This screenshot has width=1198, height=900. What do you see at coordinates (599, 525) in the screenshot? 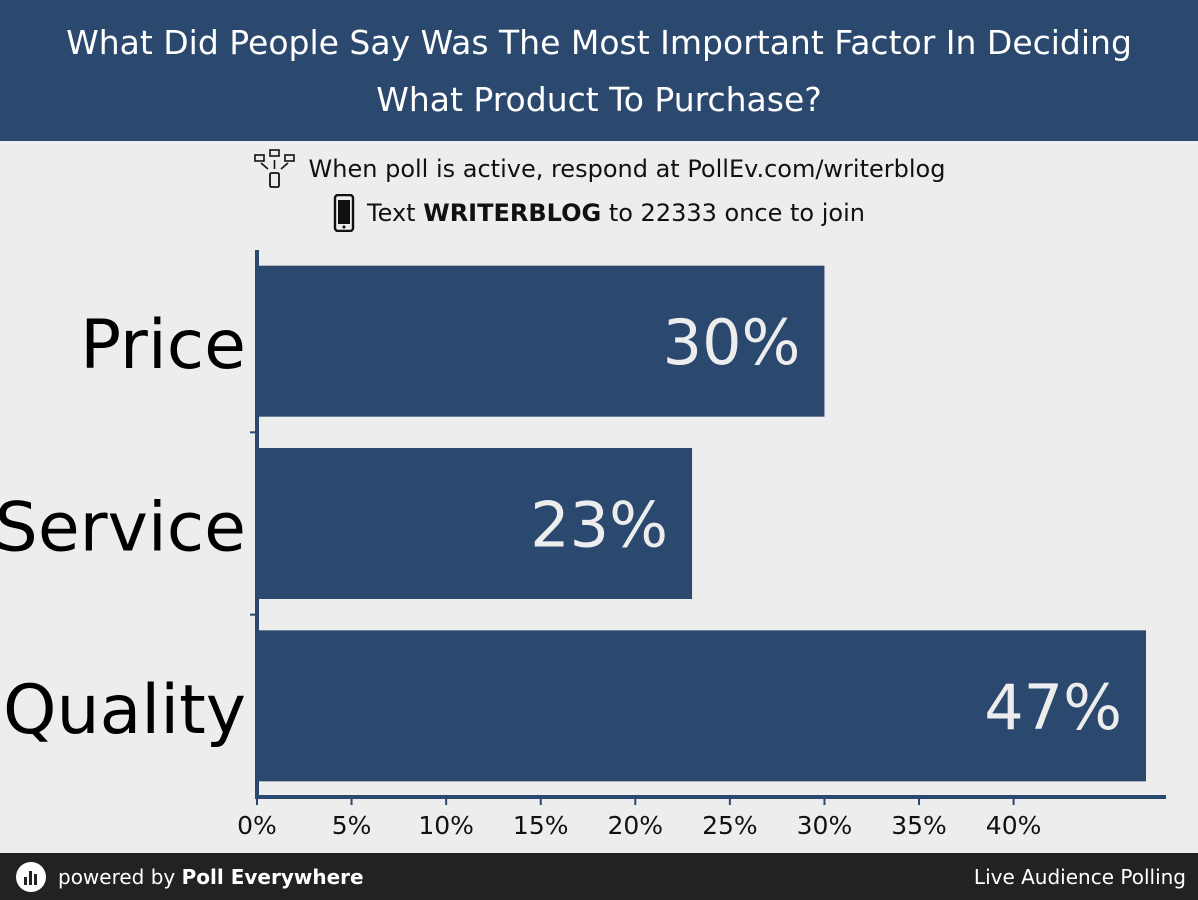
I see `bar-value-label: 23%` at bounding box center [599, 525].